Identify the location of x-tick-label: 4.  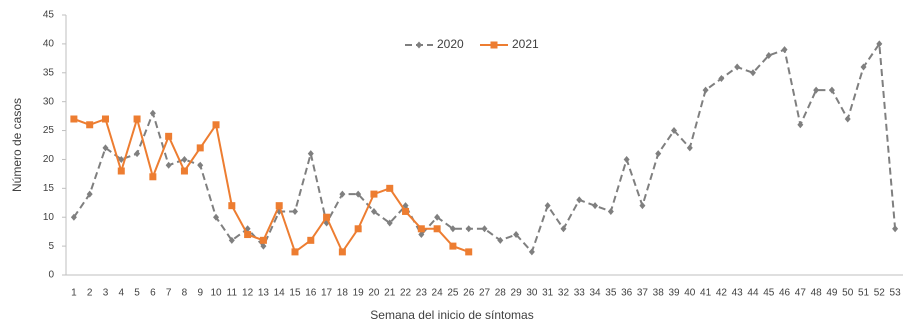
(121, 293).